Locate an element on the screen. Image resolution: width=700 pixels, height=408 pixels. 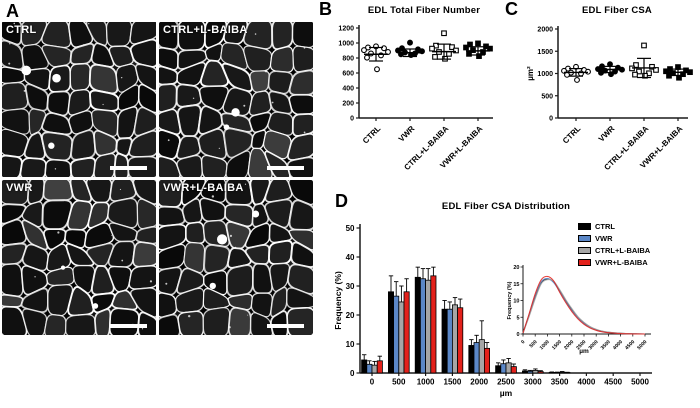
legend-label-ctrl: CTRL is located at coordinates (605, 226).